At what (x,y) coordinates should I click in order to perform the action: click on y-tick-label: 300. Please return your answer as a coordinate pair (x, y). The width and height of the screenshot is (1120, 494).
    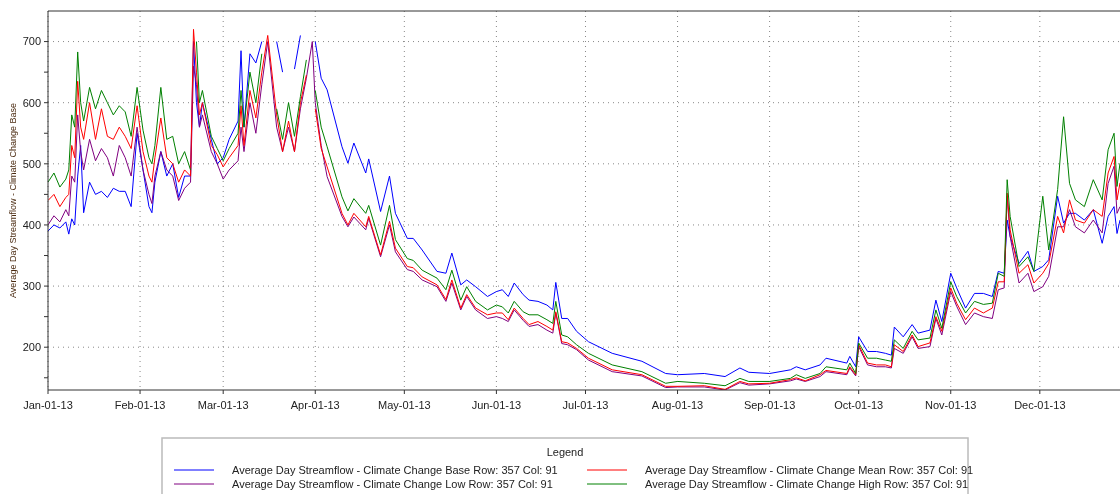
    Looking at the image, I should click on (31, 285).